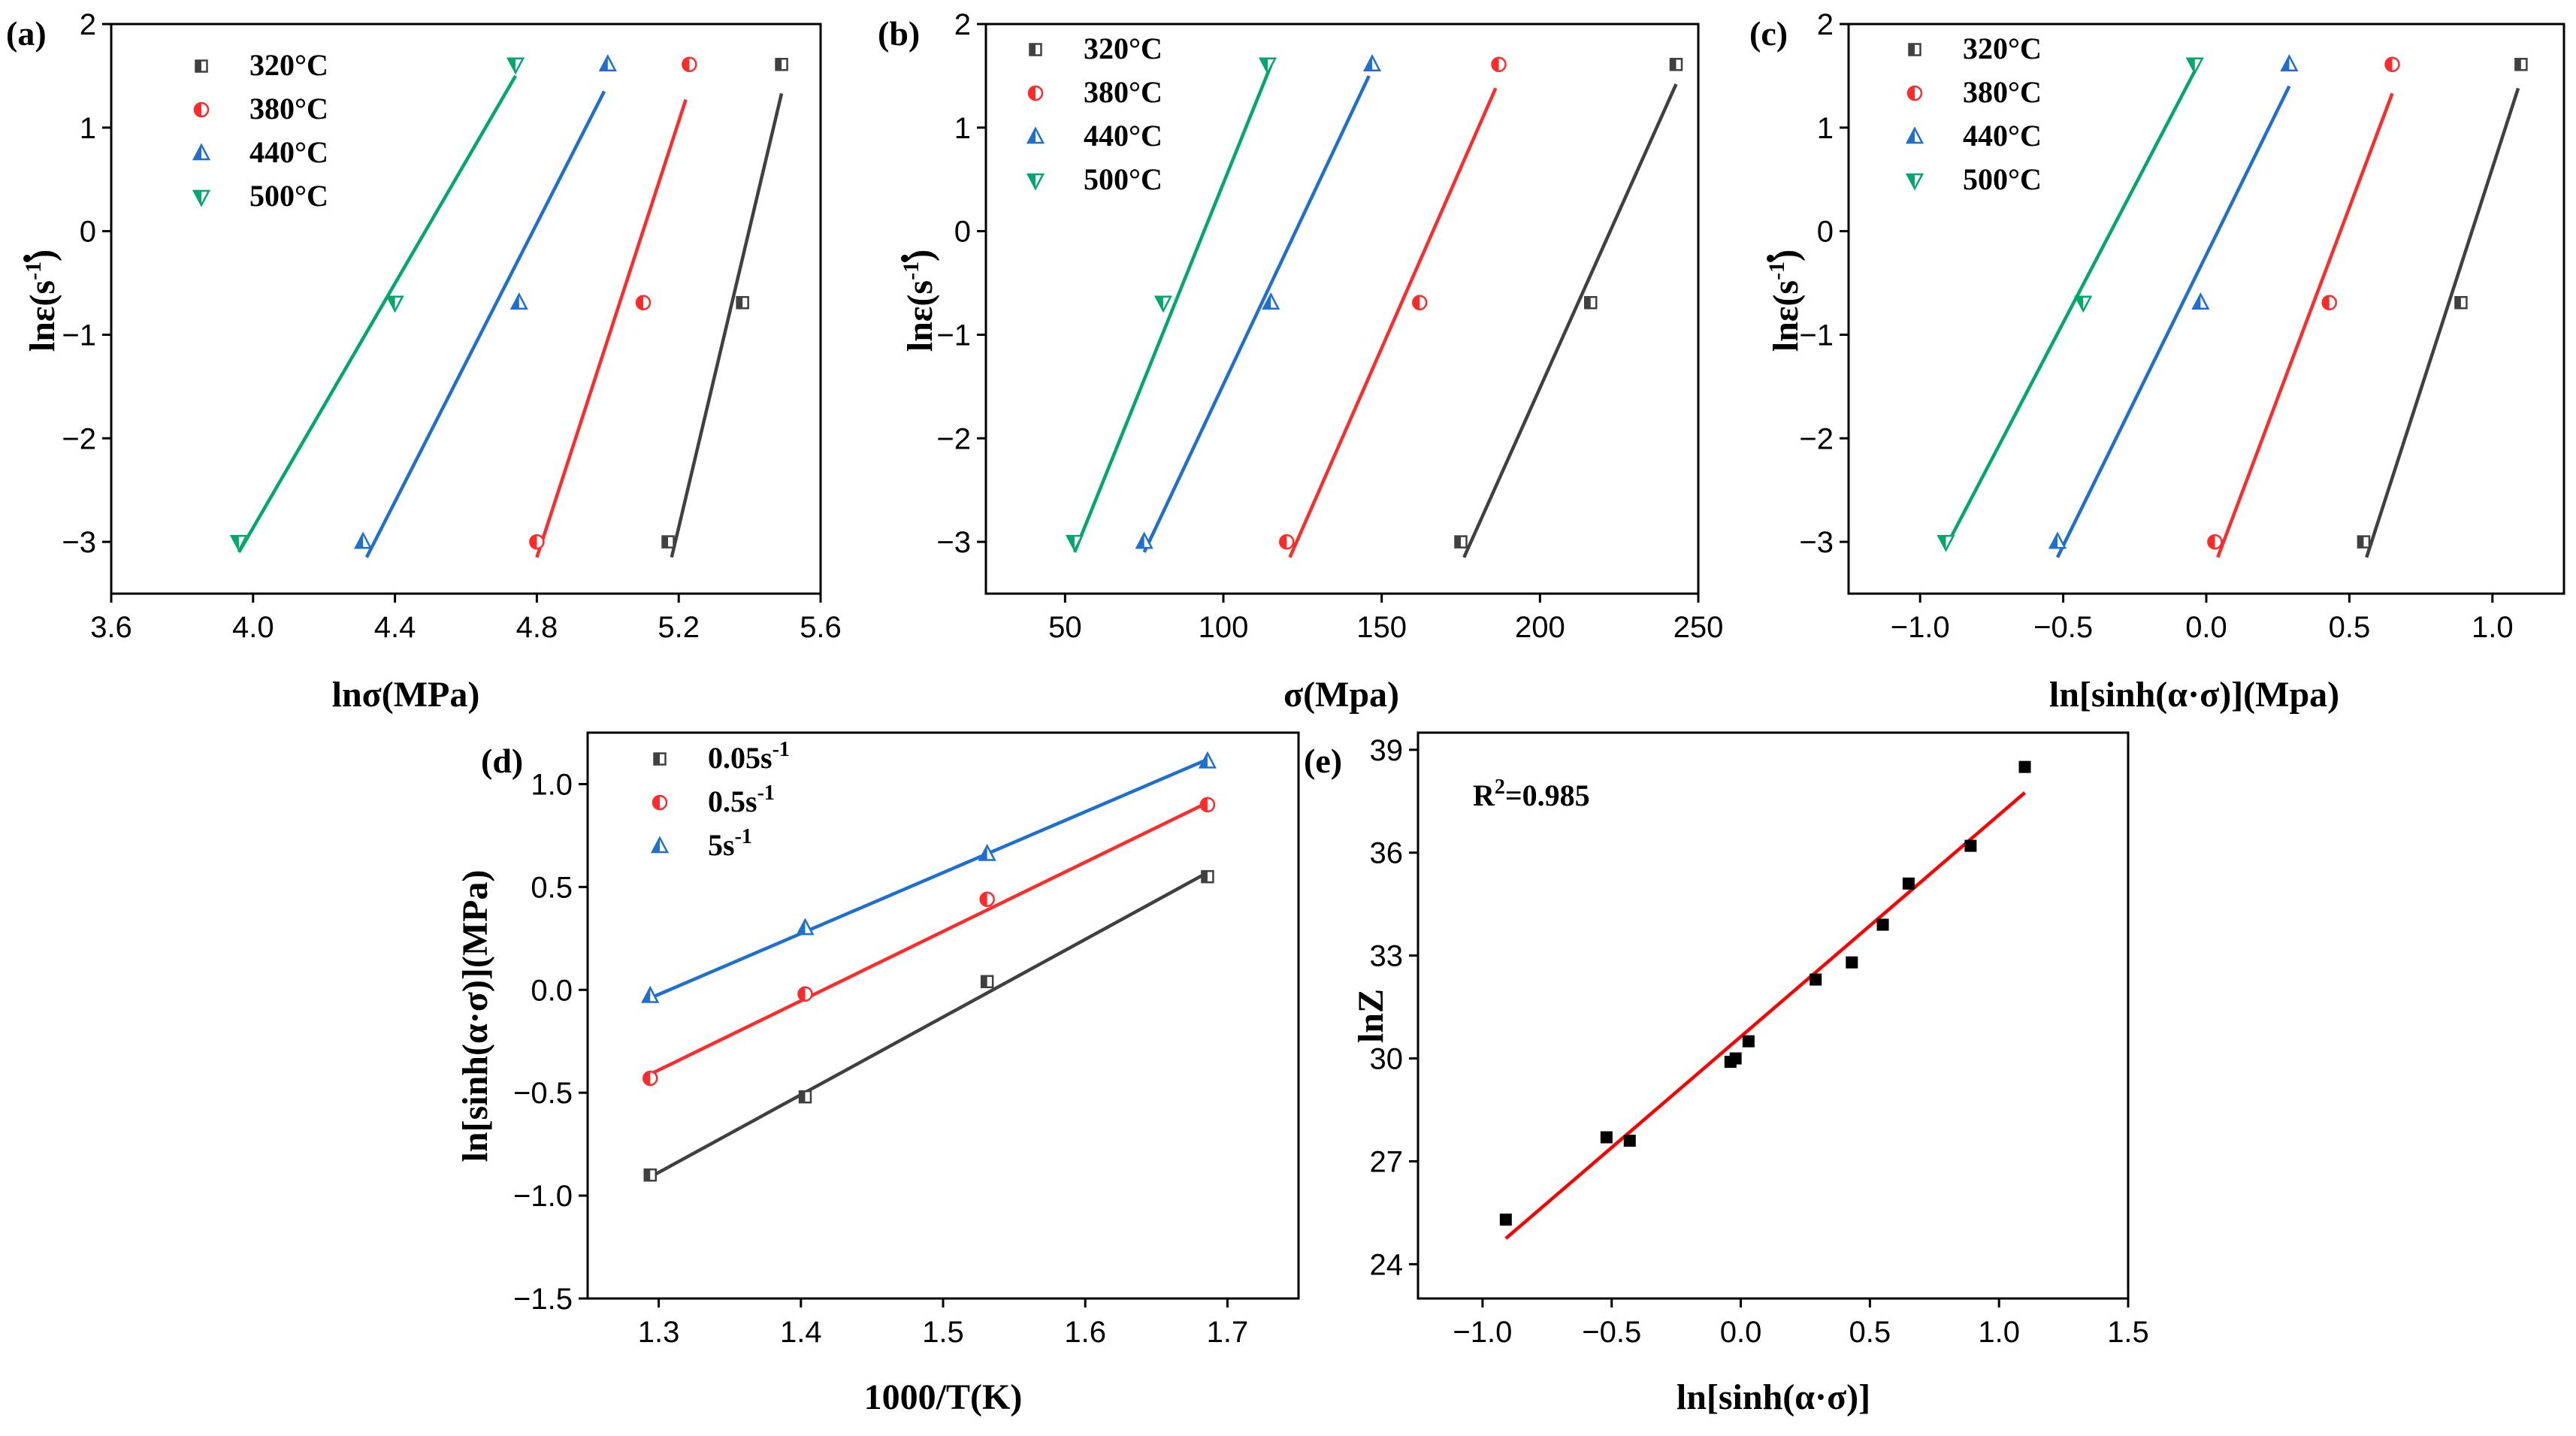  Describe the element at coordinates (1205, 877) in the screenshot. I see `point-d-0-3-half` at that location.